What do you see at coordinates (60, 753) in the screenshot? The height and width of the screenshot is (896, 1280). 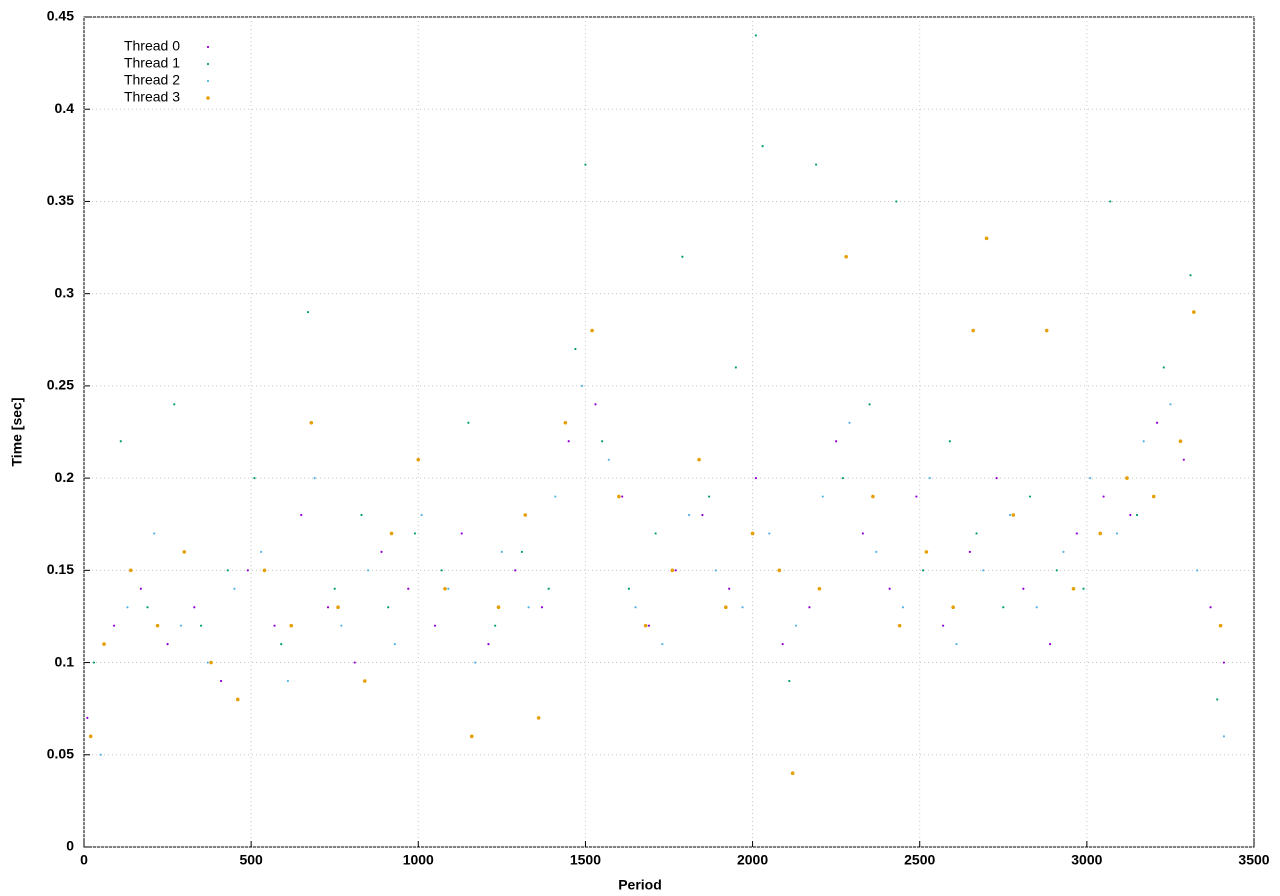 I see `y-tick-label: 0.05` at bounding box center [60, 753].